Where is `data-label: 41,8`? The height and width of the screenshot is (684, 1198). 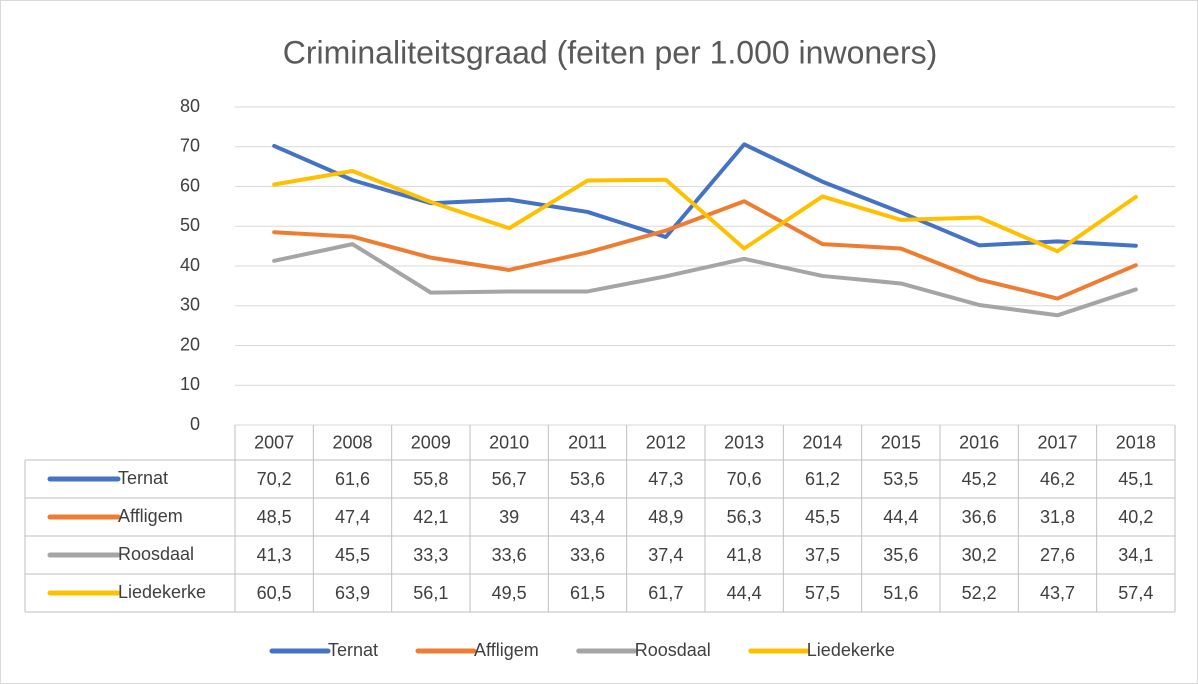 data-label: 41,8 is located at coordinates (744, 555).